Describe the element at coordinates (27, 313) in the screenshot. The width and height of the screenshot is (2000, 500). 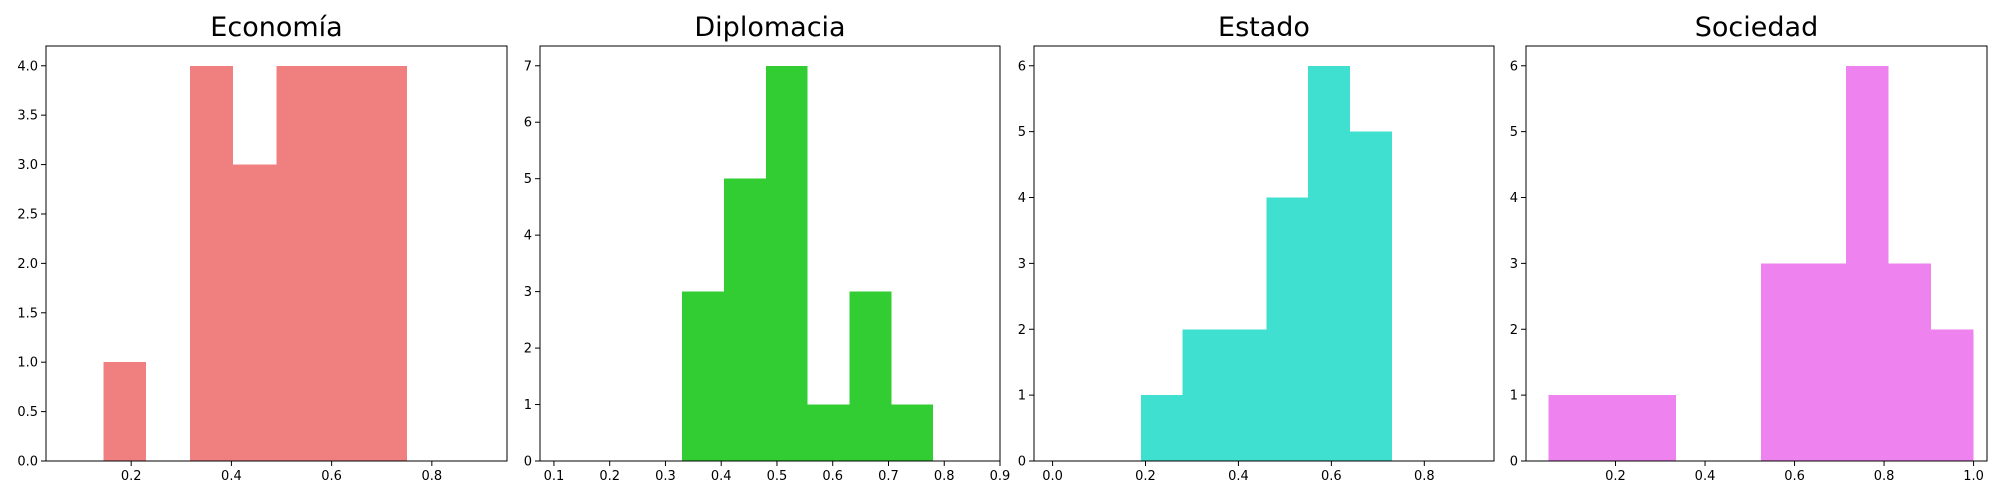
I see `economia-ytick-label: 1.5` at that location.